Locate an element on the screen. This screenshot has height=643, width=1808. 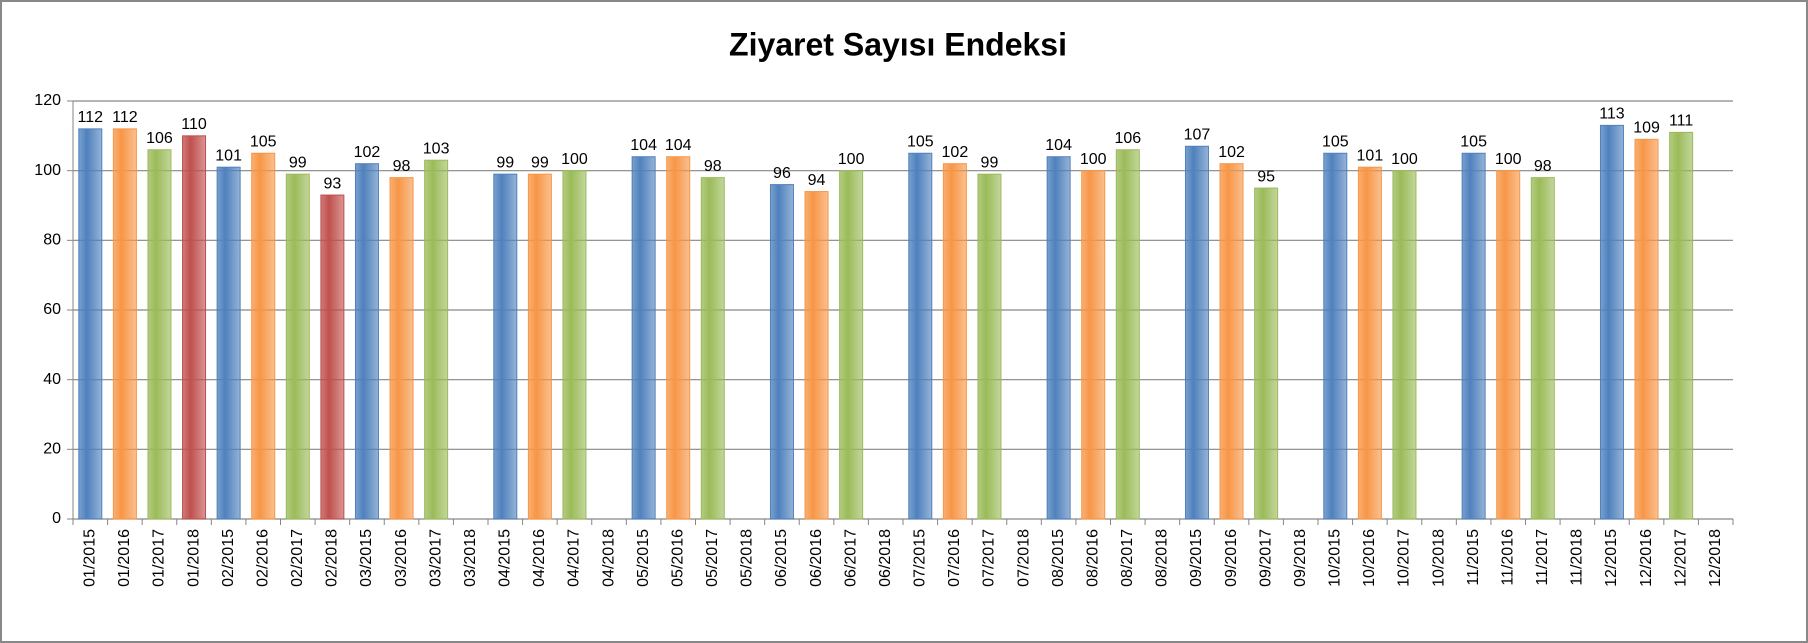
x-tick-label: 08/2018 is located at coordinates (1162, 558).